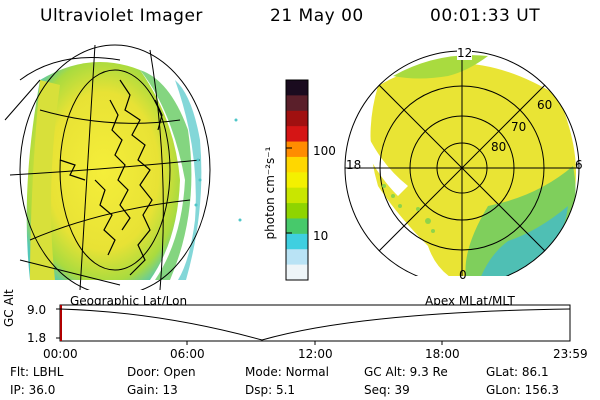 The image size is (600, 400). I want to click on mlat-label-80: 80, so click(499, 147).